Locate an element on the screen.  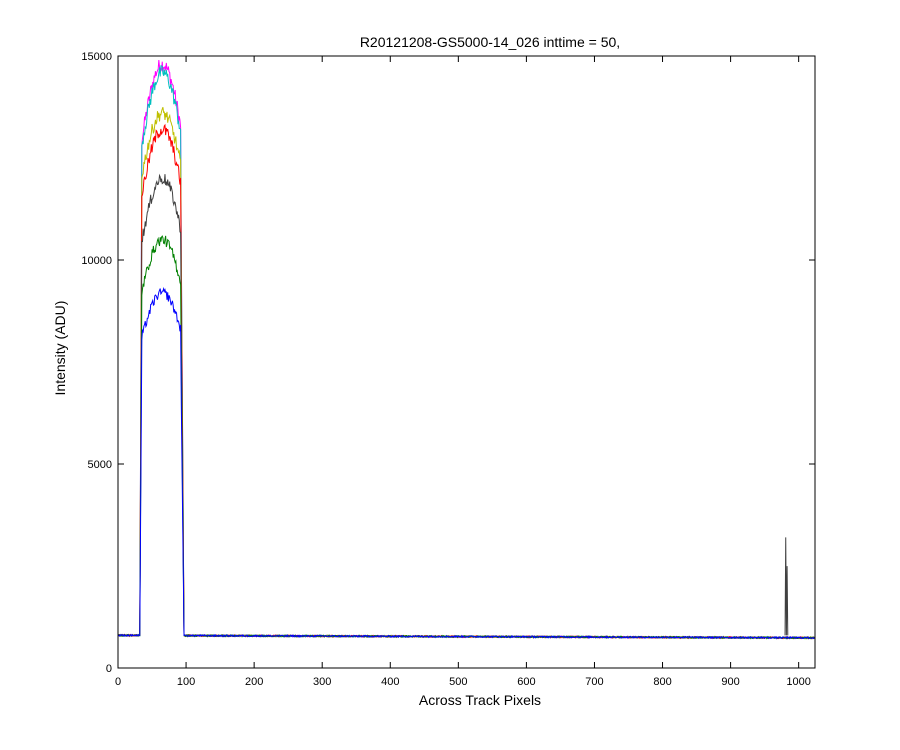
x-axis-label: Across Track Pixels is located at coordinates (480, 700).